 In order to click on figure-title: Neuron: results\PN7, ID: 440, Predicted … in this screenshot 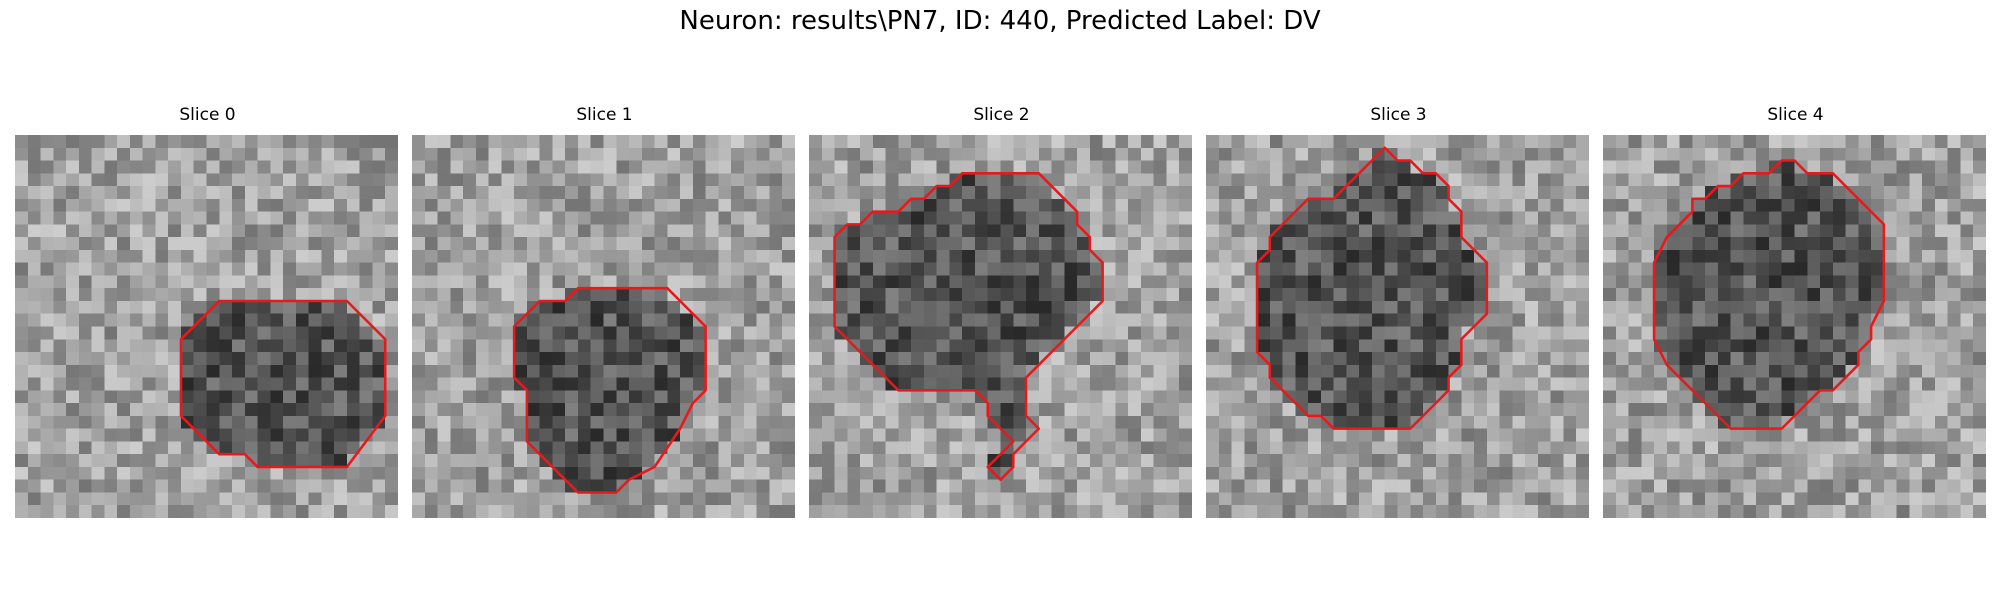, I will do `click(1000, 21)`.